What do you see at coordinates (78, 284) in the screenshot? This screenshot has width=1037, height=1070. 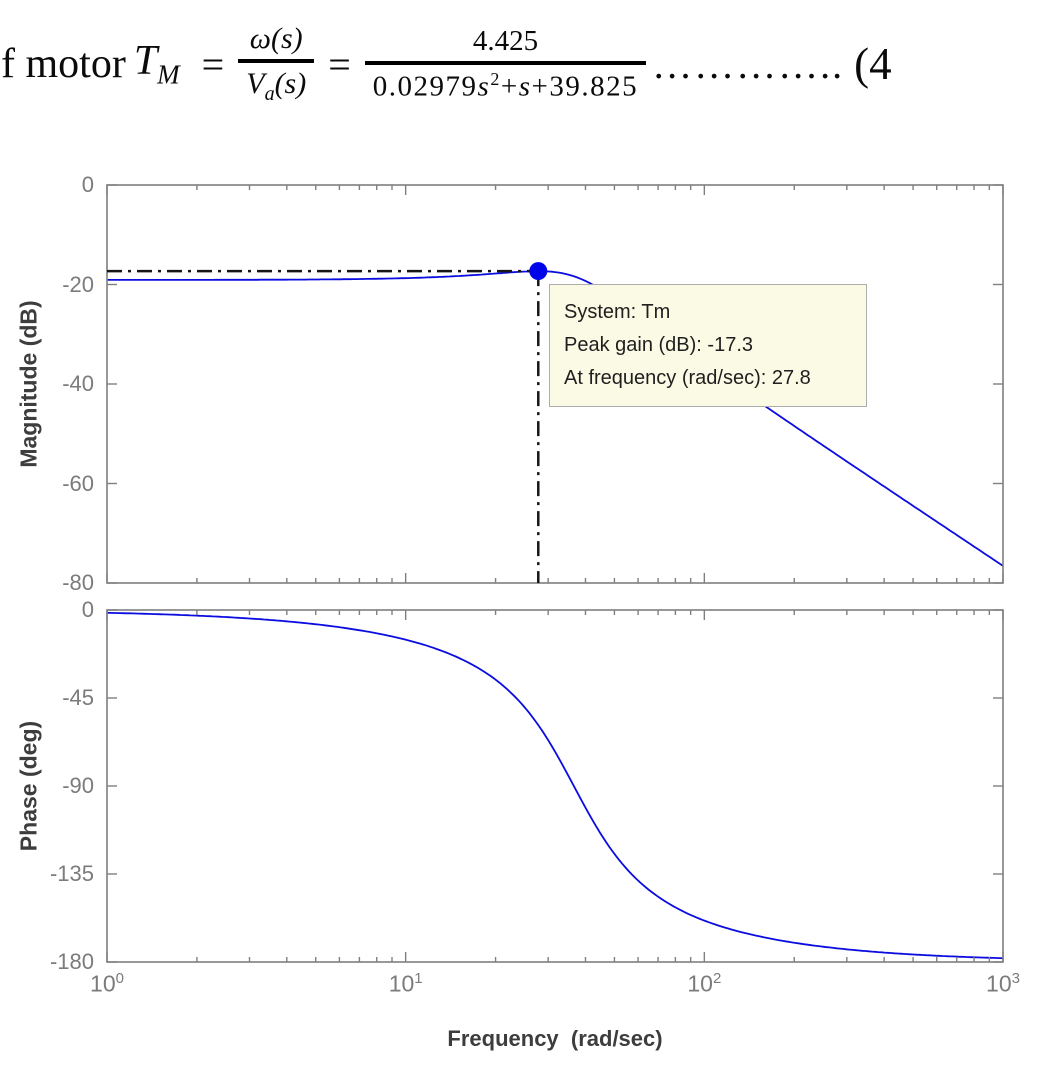 I see `magnitude-tick-label: -20` at bounding box center [78, 284].